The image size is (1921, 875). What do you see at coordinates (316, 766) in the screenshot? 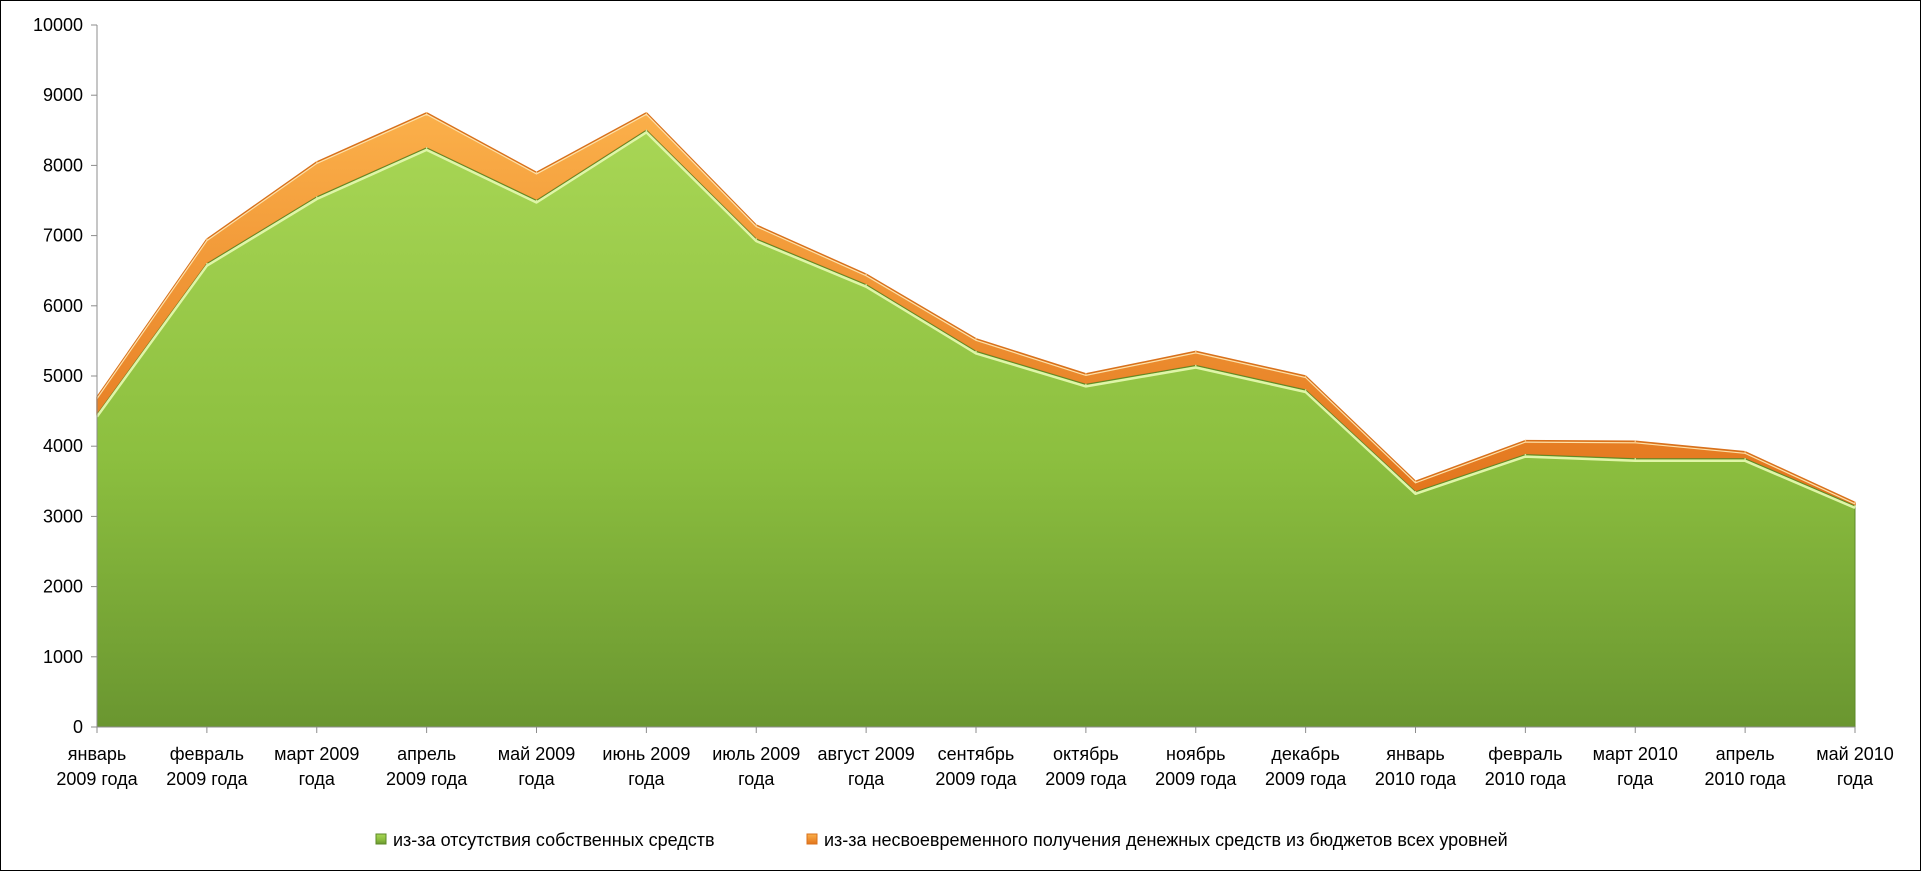
I see `x-tick-label: март 2009 года` at bounding box center [316, 766].